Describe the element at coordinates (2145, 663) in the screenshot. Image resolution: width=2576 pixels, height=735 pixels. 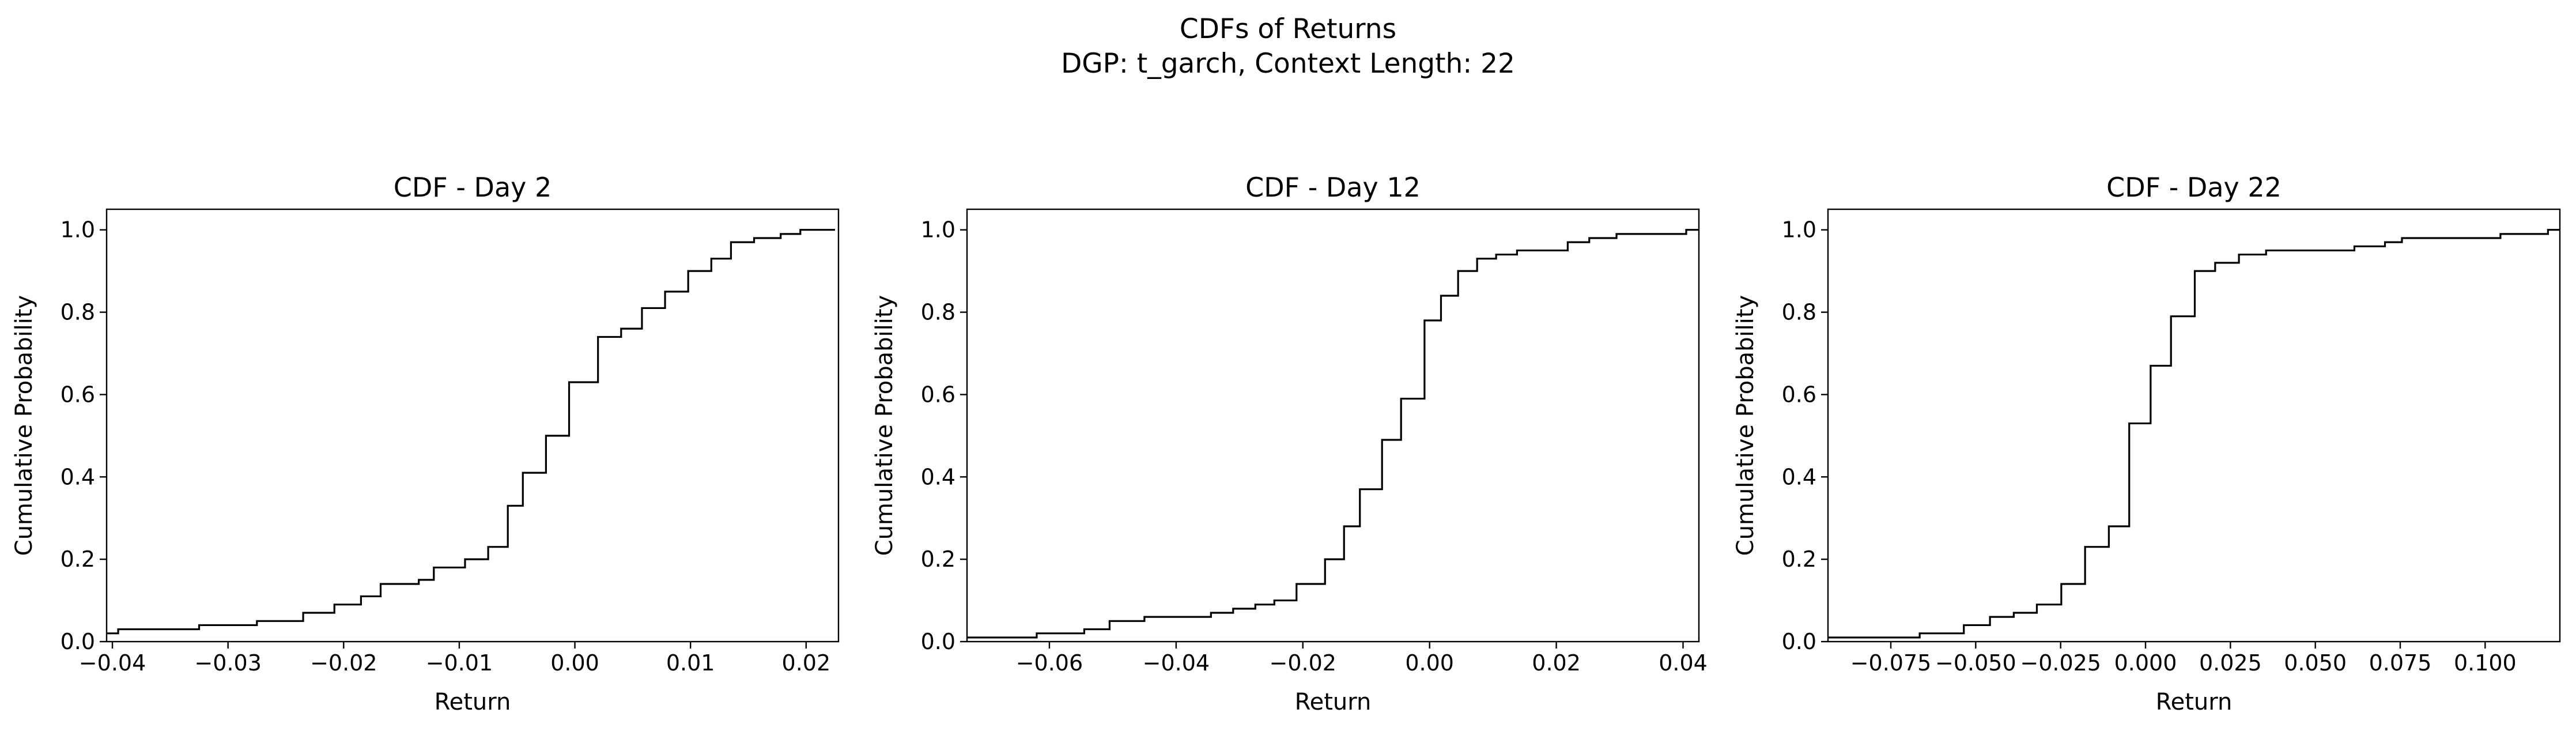
I see `x-tick-label: 0.000` at that location.